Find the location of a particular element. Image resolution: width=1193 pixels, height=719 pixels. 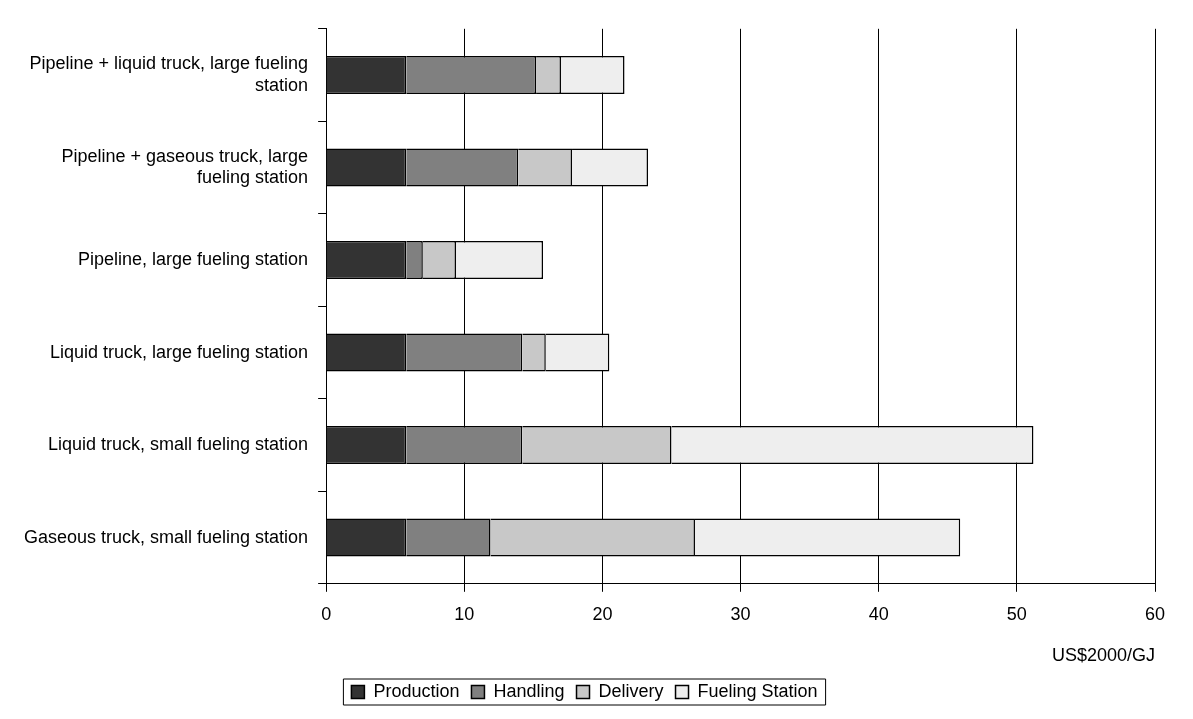

y-tick-label: Pipeline + gaseous truck, large fueling station is located at coordinates (185, 166).